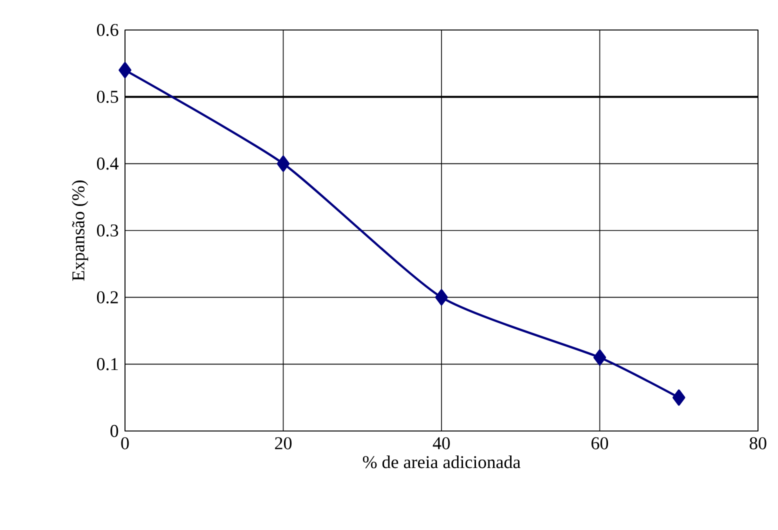 This screenshot has width=778, height=530. Describe the element at coordinates (114, 431) in the screenshot. I see `y-tick-label: 0` at that location.